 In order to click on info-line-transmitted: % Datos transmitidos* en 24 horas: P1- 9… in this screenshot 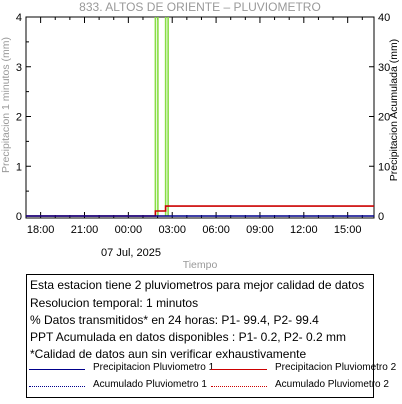, I will do `click(174, 320)`.